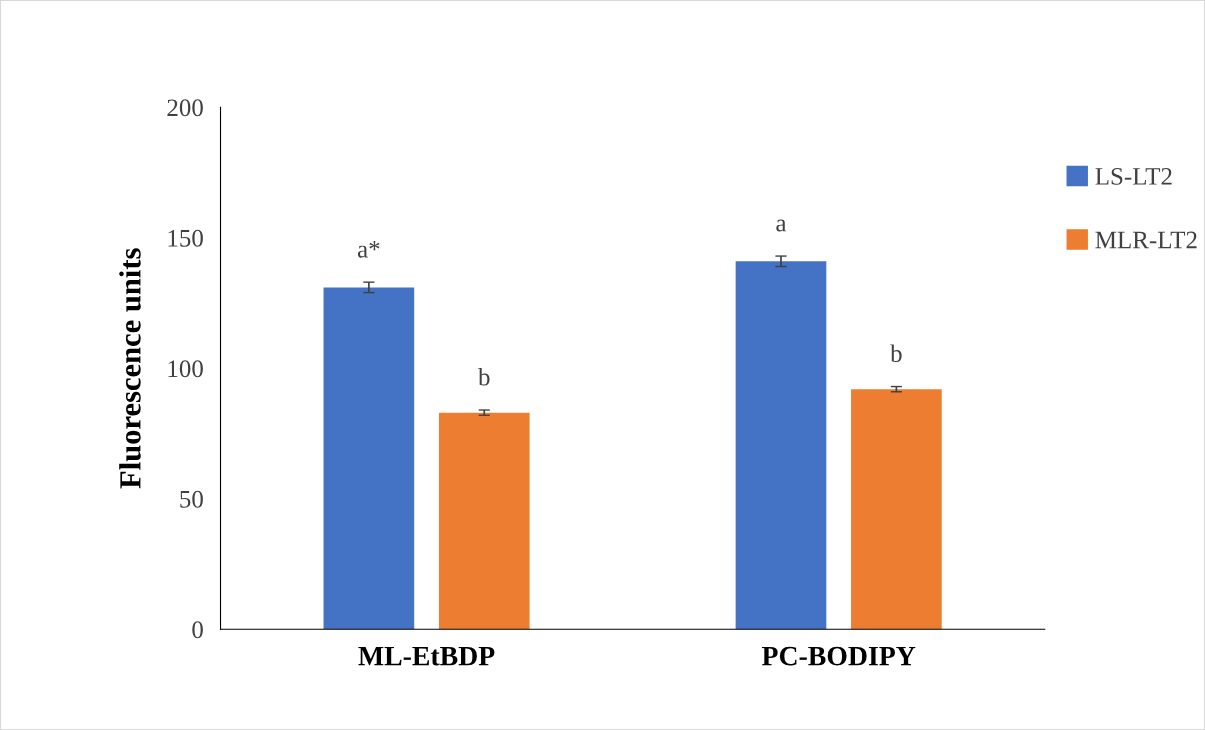  What do you see at coordinates (185, 108) in the screenshot?
I see `y-tick-label: 200` at bounding box center [185, 108].